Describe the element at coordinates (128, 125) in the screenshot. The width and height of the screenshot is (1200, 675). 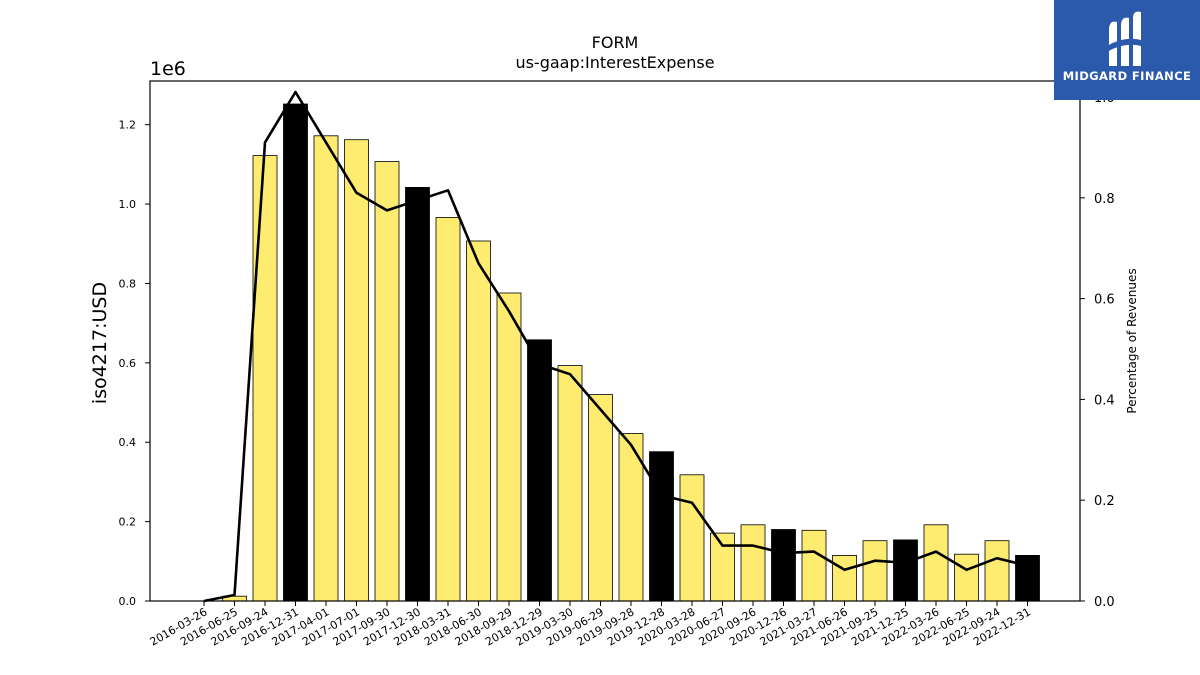
I see `y-tick-label: 1.2` at that location.